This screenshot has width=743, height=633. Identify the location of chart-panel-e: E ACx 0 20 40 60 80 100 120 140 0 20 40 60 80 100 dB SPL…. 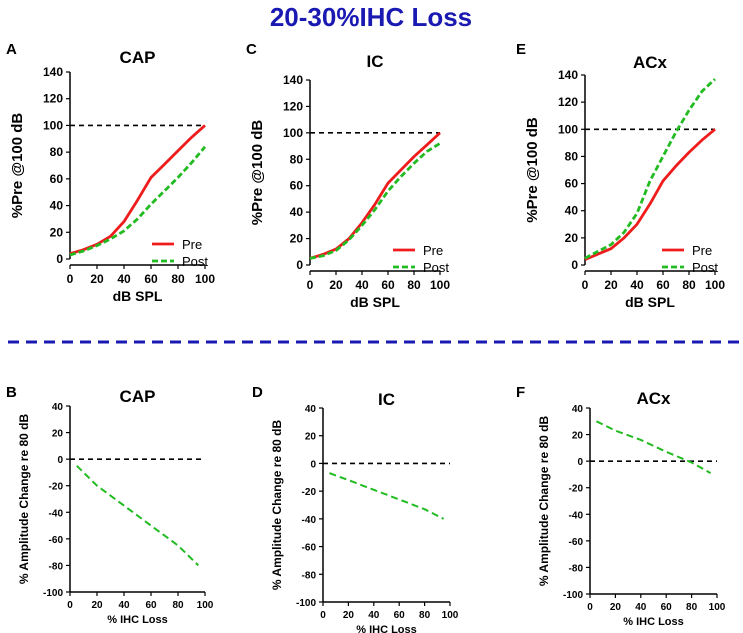
(620, 175).